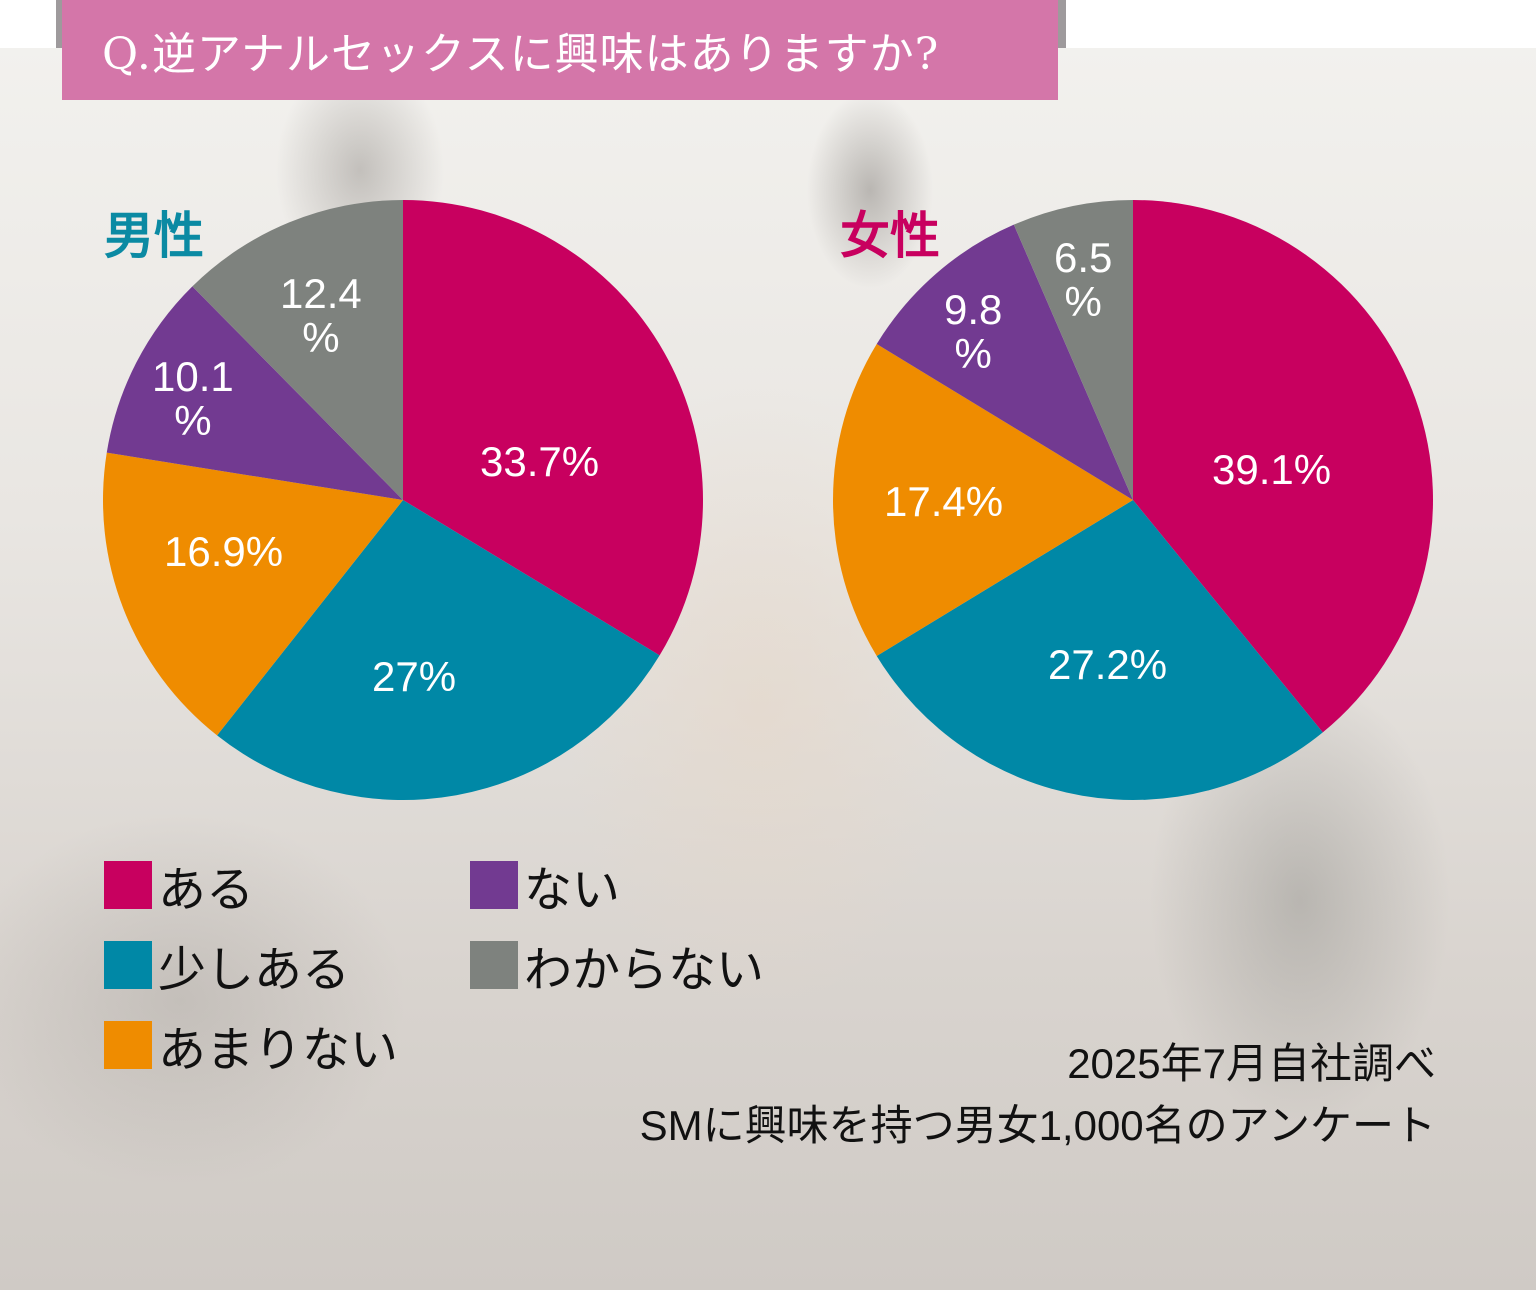 This screenshot has height=1290, width=1536. What do you see at coordinates (494, 885) in the screenshot?
I see `legend-swatch-nai` at bounding box center [494, 885].